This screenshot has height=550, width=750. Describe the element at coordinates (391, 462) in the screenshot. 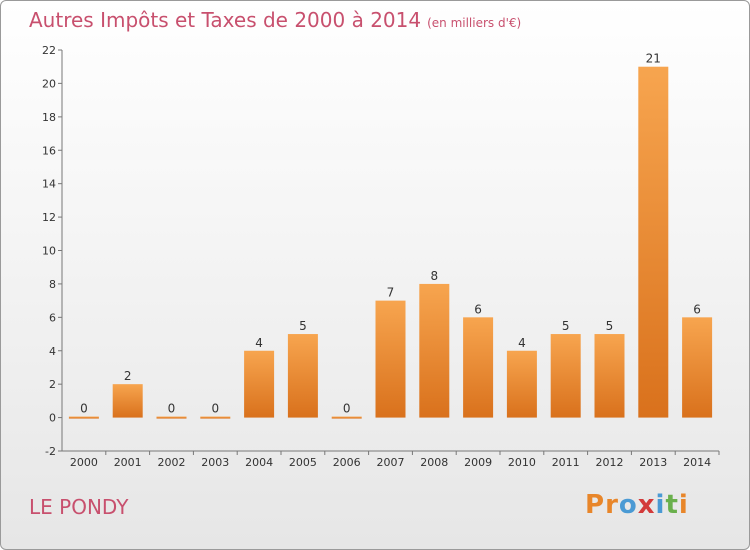

I see `x-tick-label: 2007` at that location.